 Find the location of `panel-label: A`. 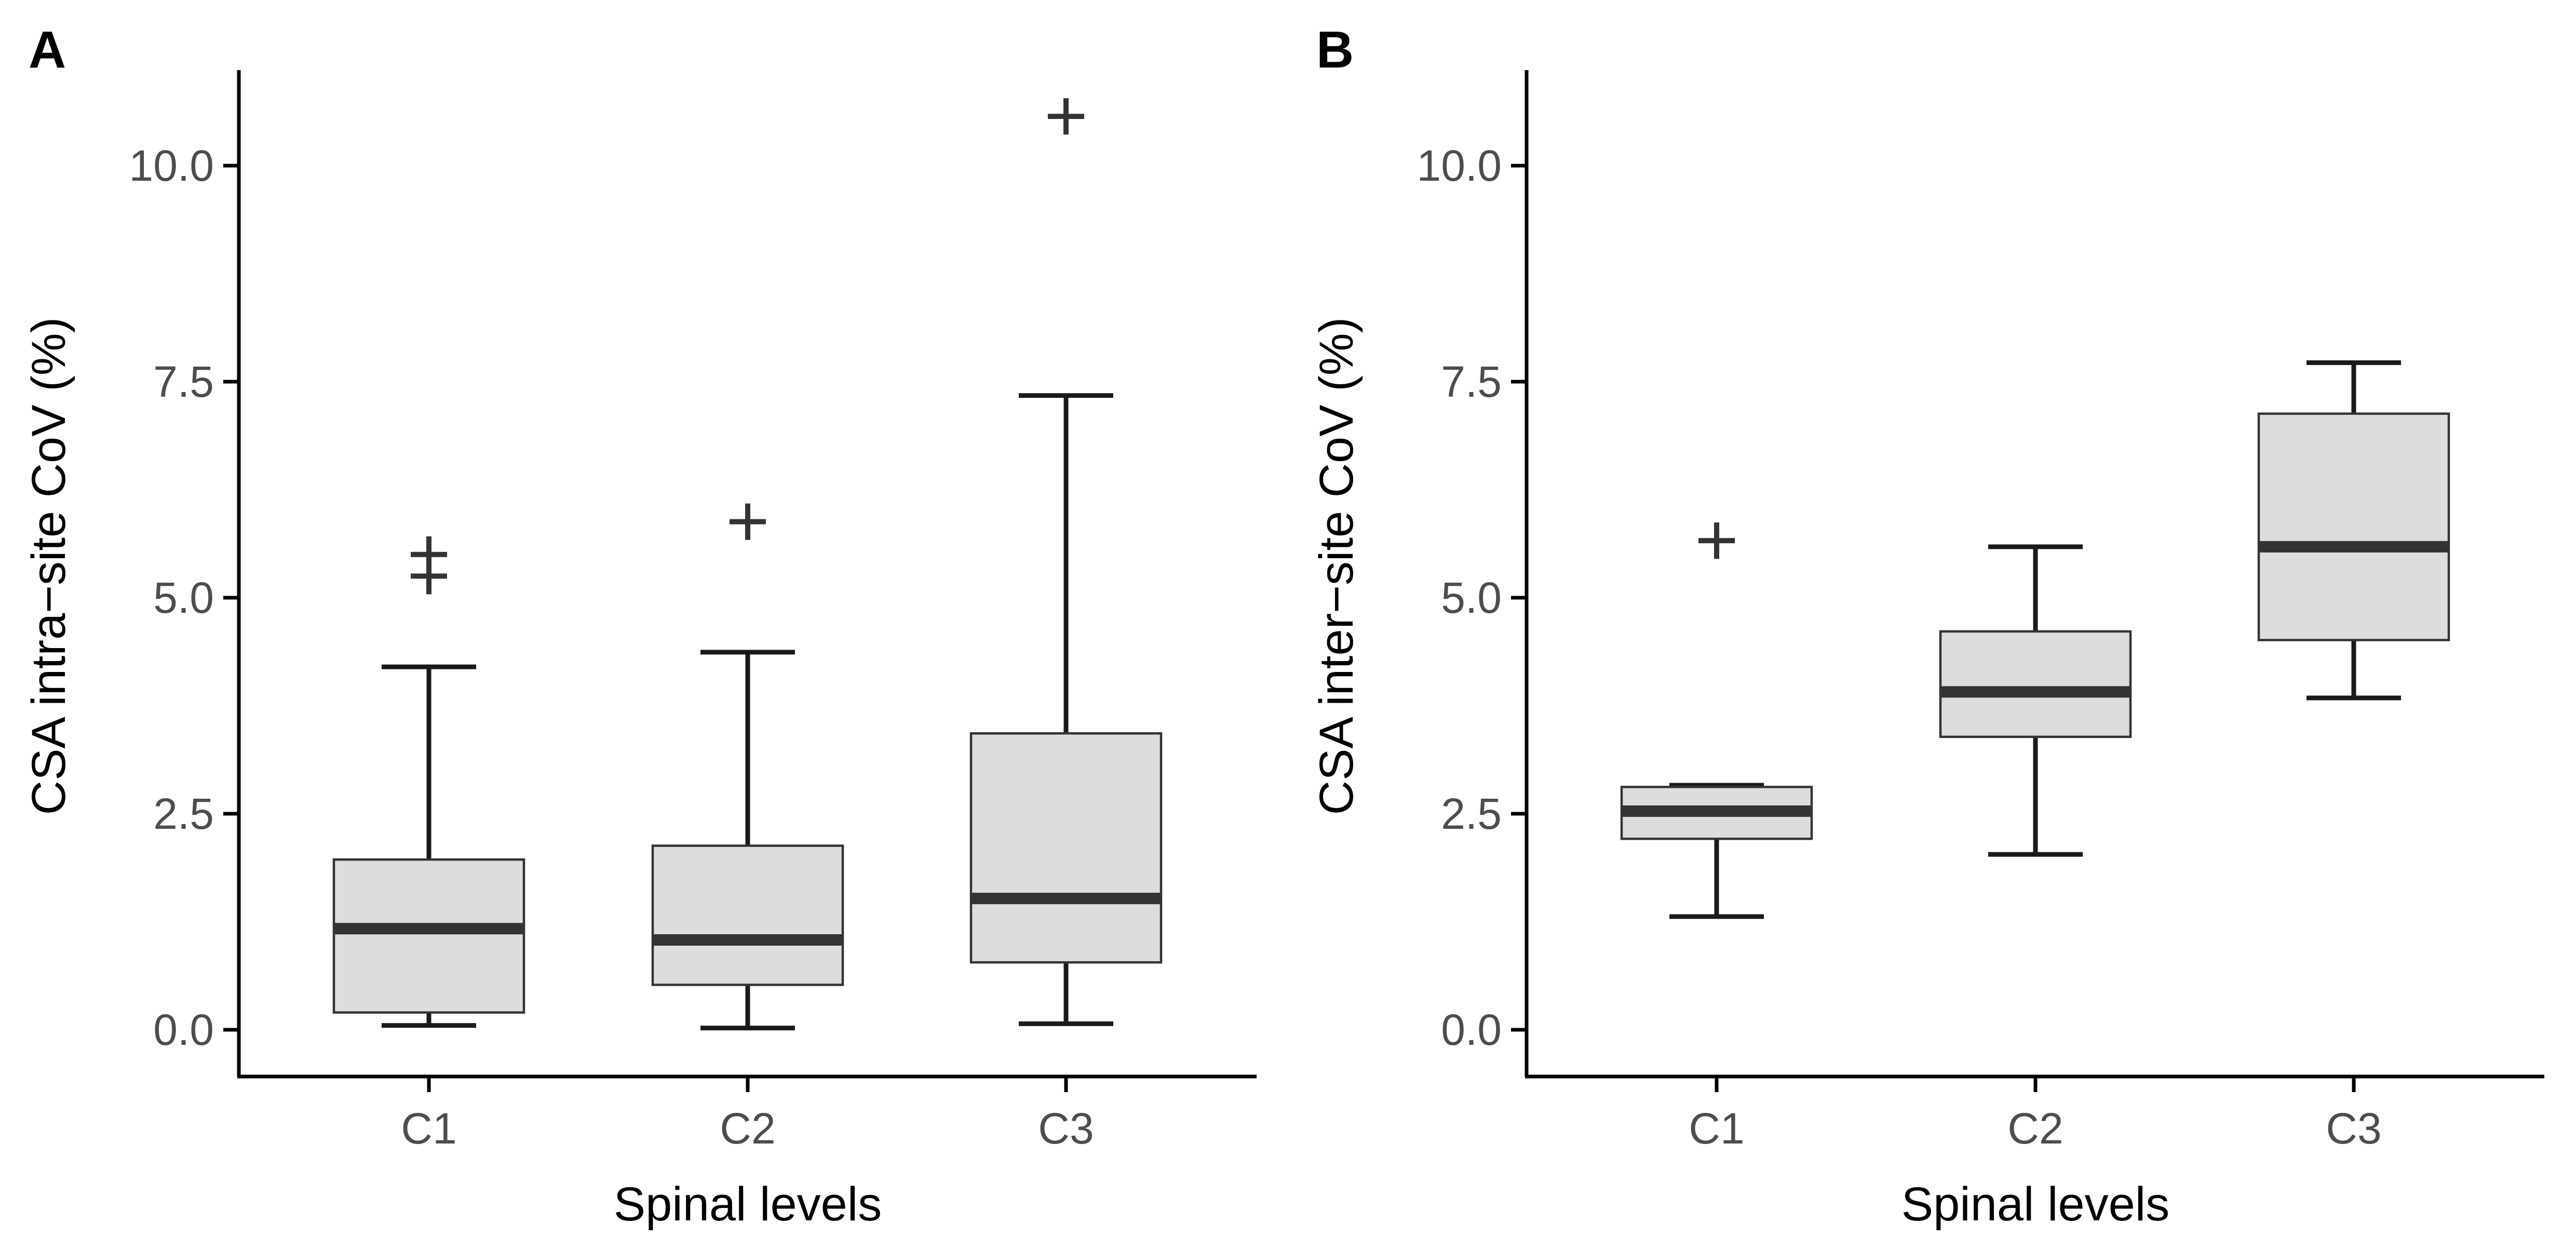

panel-label: A is located at coordinates (47, 50).